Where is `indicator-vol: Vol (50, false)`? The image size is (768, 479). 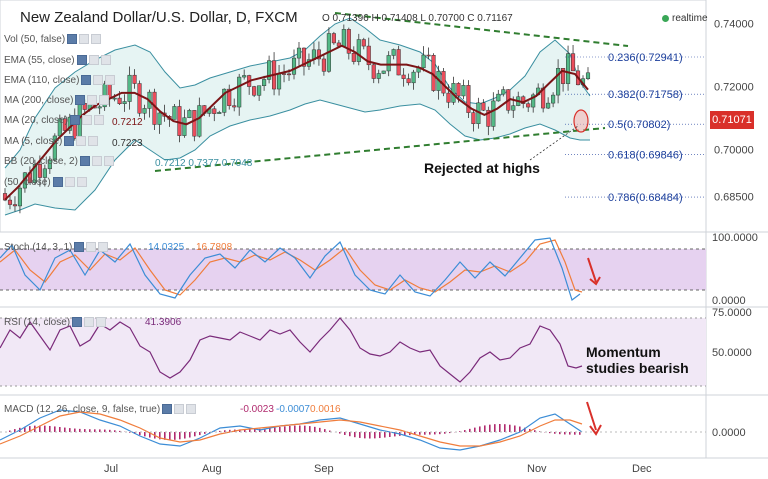
indicator-vol: Vol (50, false) is located at coordinates (53, 39).